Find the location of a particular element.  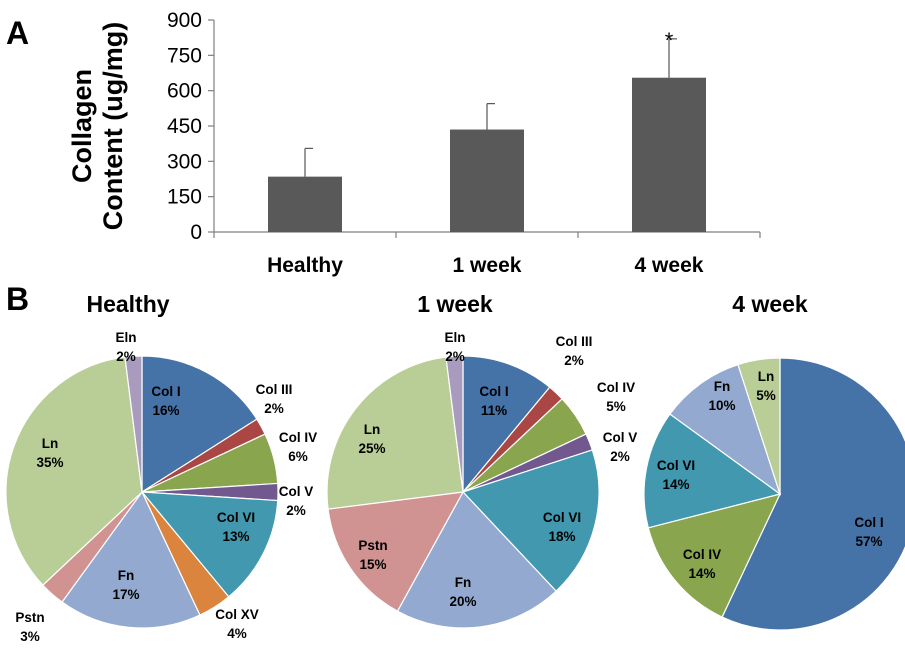

bar-4-week is located at coordinates (669, 154).